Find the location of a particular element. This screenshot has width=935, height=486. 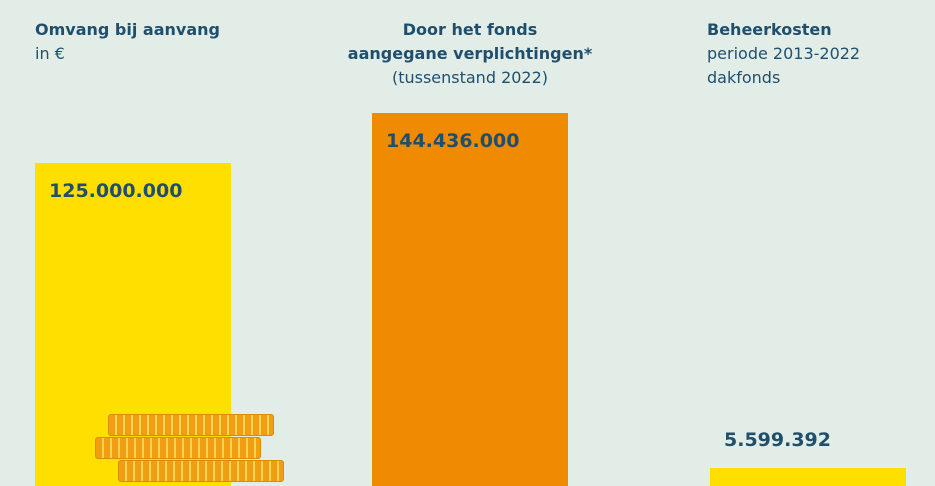

header-subtitle: in € is located at coordinates (50, 53).